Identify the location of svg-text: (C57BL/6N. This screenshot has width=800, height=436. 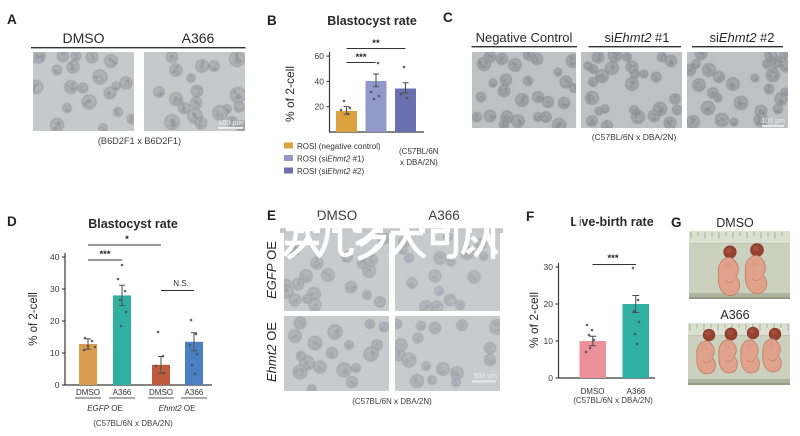
(419, 151).